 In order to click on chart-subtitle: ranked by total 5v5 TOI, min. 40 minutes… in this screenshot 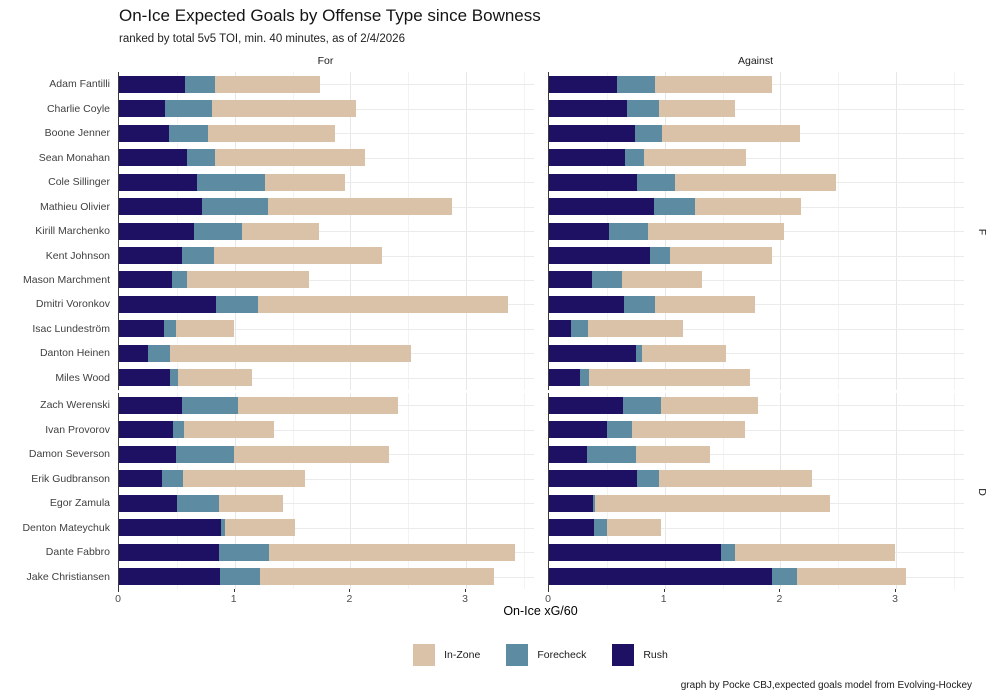, I will do `click(262, 39)`.